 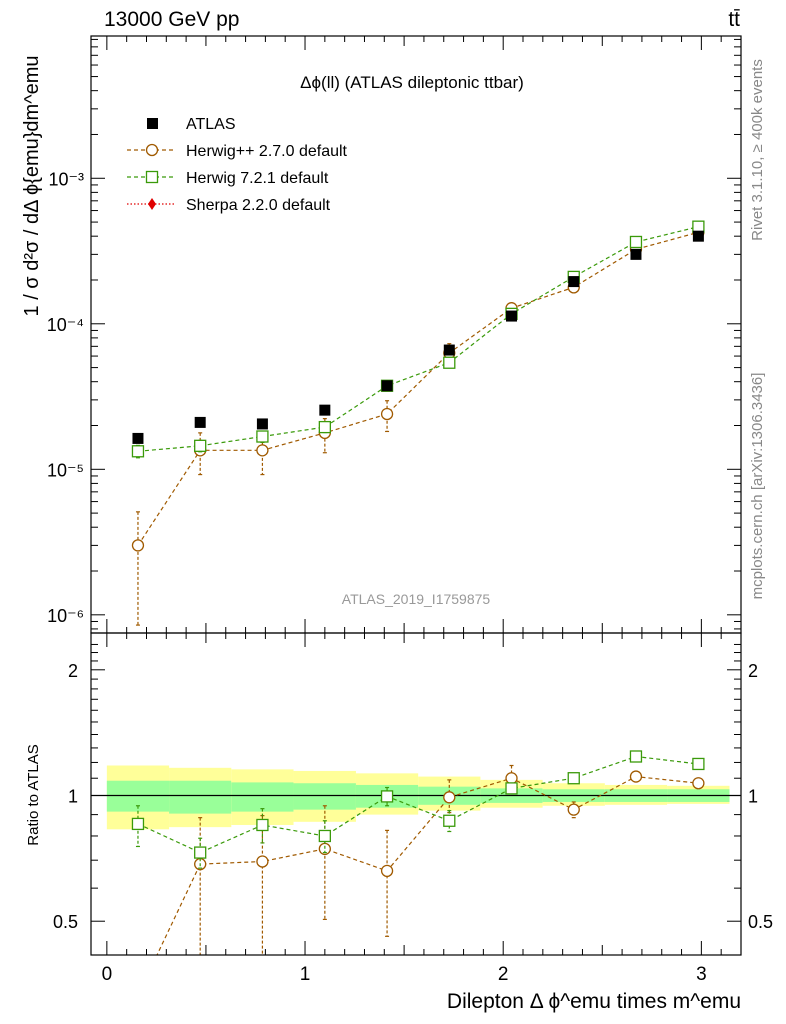 I want to click on series-ratio-herwig7, so click(x=418, y=809).